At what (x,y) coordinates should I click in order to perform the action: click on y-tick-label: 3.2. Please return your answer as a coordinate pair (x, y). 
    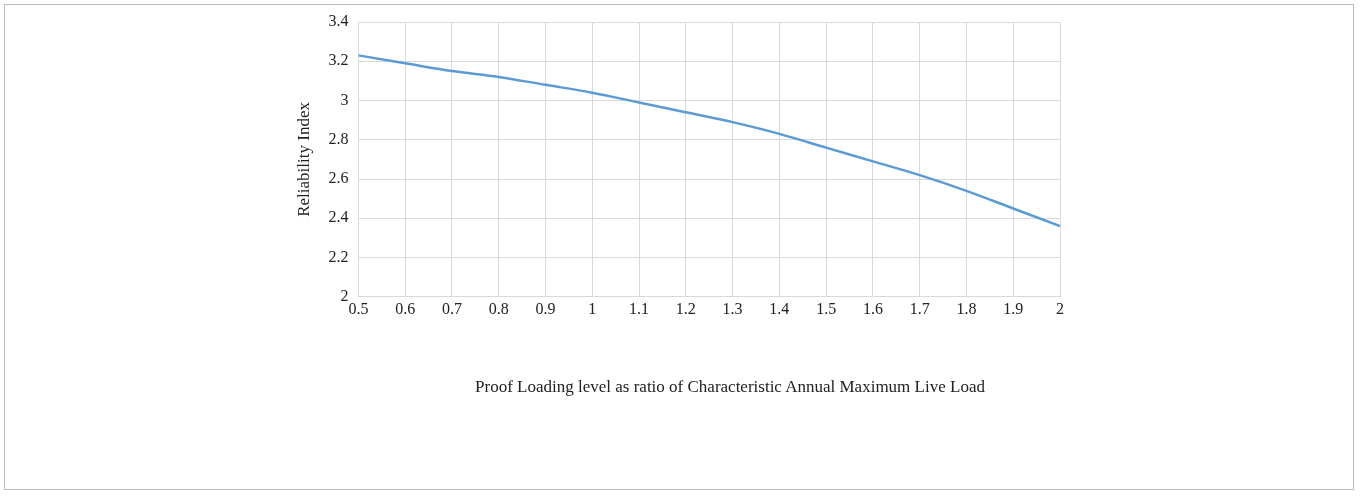
    Looking at the image, I should click on (338, 60).